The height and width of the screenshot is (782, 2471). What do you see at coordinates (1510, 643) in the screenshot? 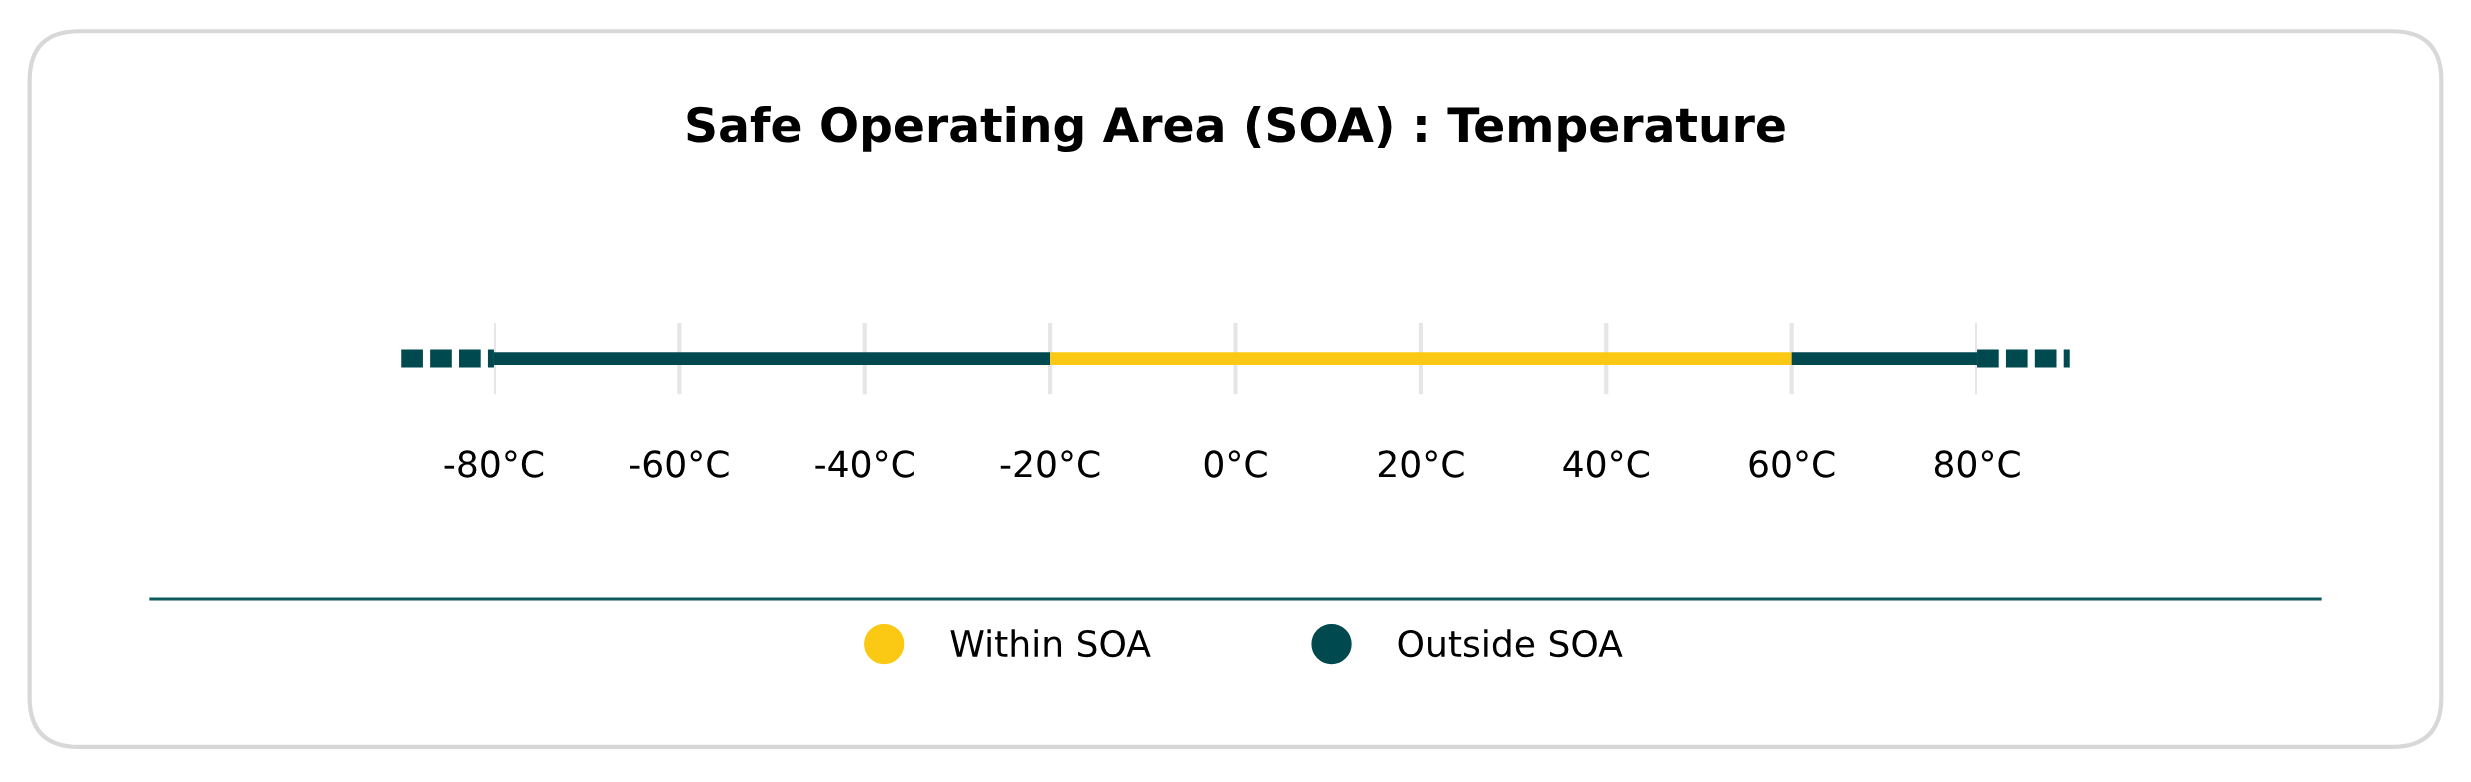
I see `legend-label: Outside SOA` at bounding box center [1510, 643].